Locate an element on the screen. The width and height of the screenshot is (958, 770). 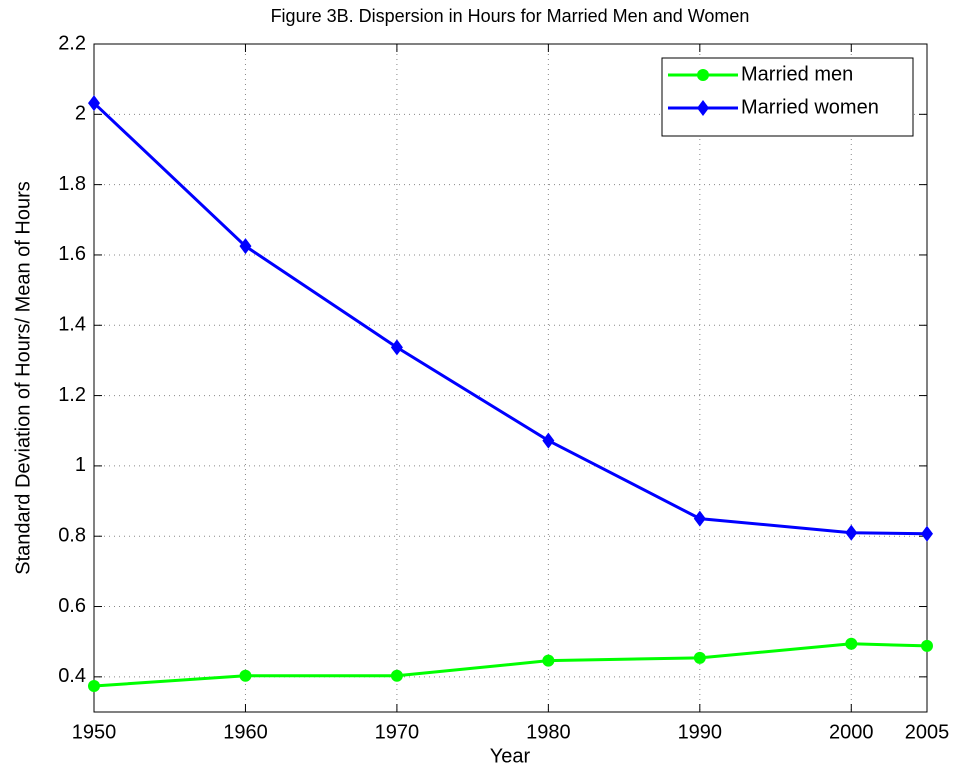
y-tick-label: 0.4 is located at coordinates (72, 676).